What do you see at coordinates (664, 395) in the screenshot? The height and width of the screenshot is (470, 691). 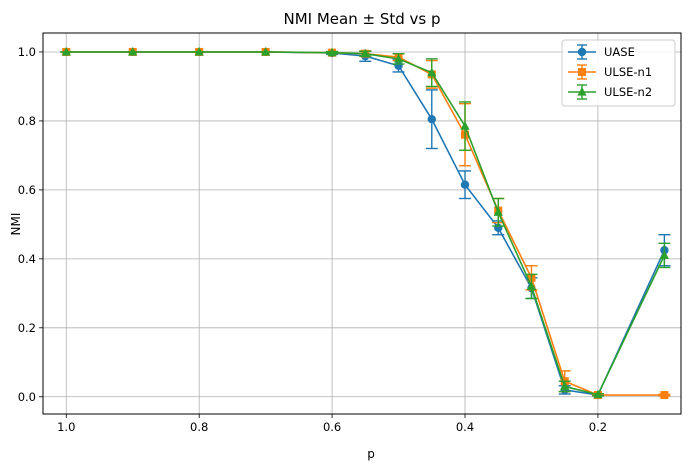 I see `data-point-ulse-n1` at bounding box center [664, 395].